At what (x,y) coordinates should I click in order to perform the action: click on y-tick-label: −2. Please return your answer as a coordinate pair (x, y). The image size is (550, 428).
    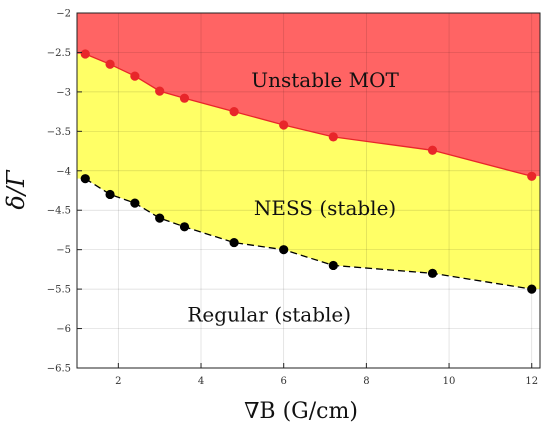
    Looking at the image, I should click on (63, 14).